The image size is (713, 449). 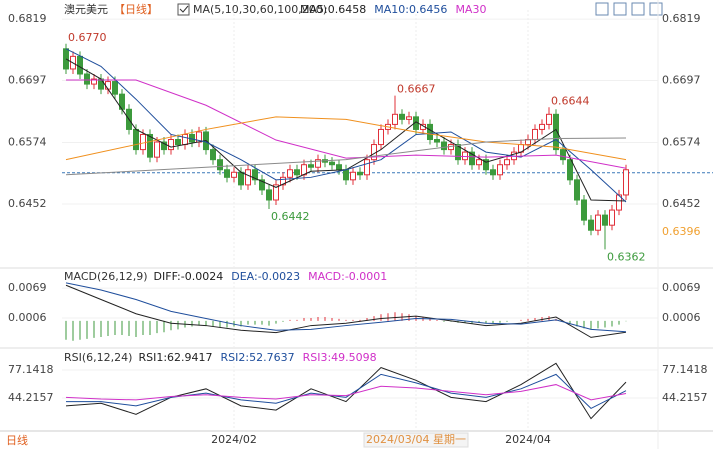 I want to click on y-tick-label-right: 0.6697, so click(x=681, y=80).